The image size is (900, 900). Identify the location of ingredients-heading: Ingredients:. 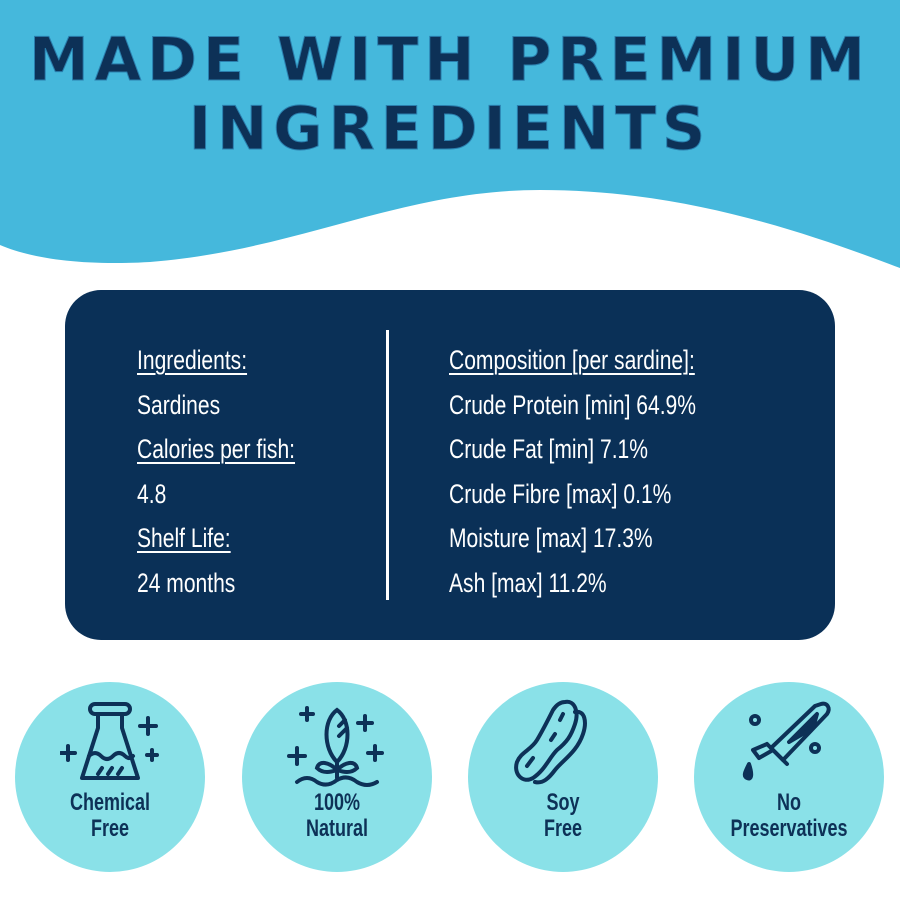
(192, 360).